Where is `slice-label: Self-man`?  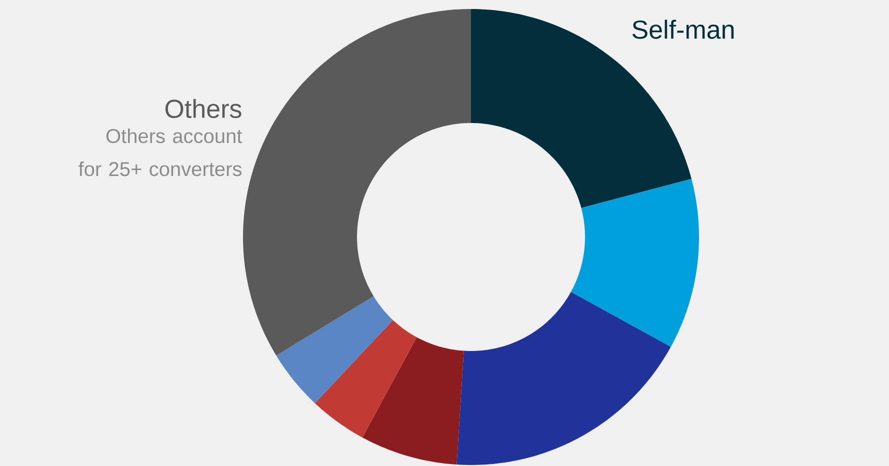 slice-label: Self-man is located at coordinates (683, 29).